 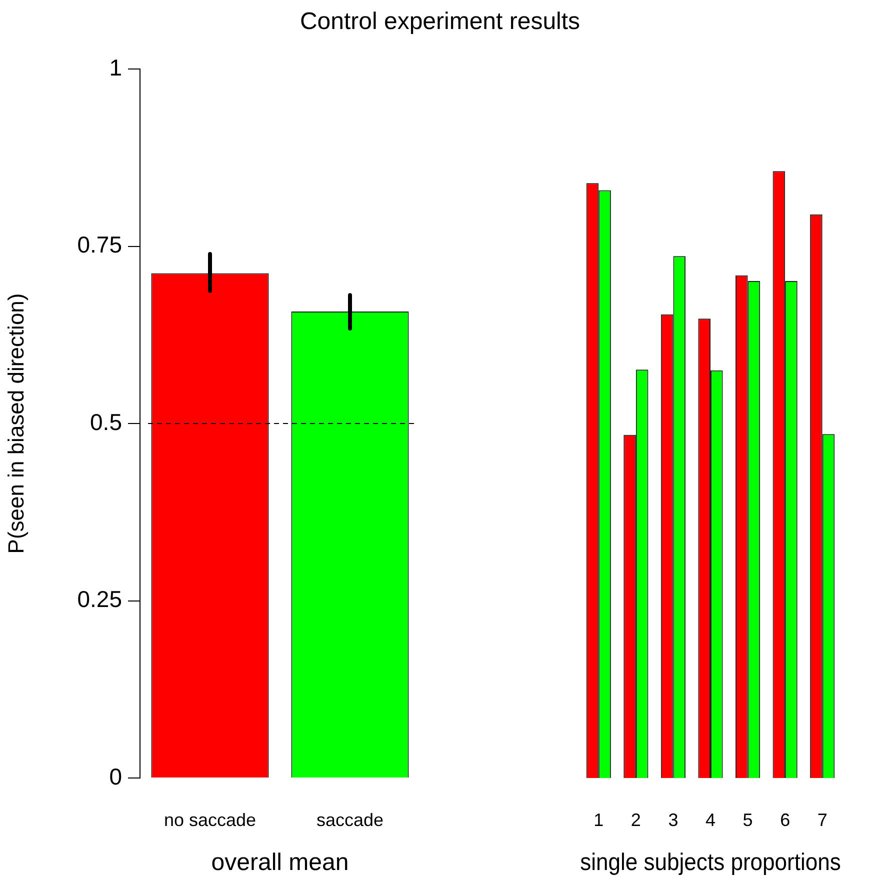 What do you see at coordinates (99, 245) in the screenshot?
I see `y-tick-label: 0.75` at bounding box center [99, 245].